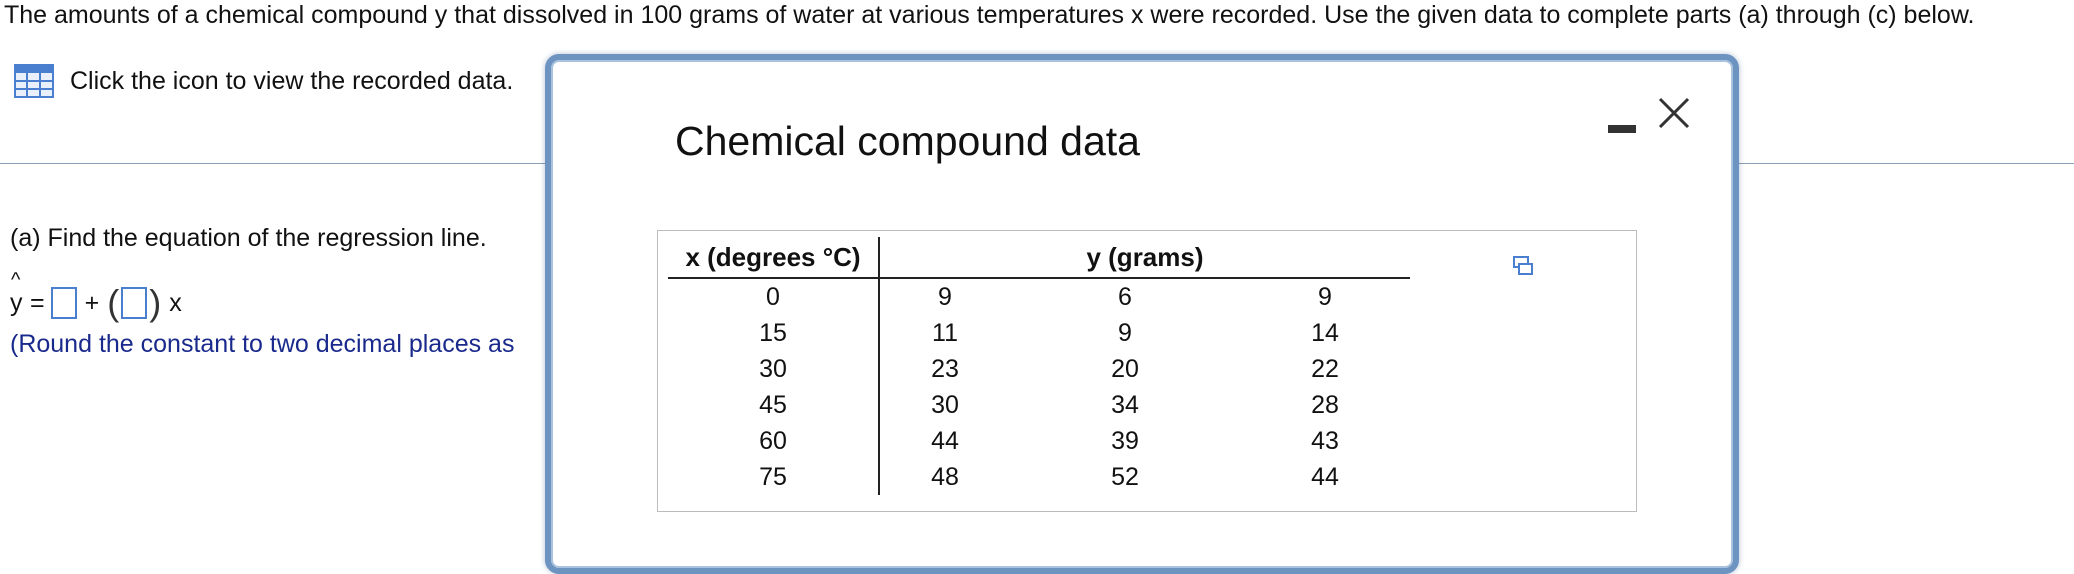 This screenshot has height=574, width=2074. Describe the element at coordinates (134, 303) in the screenshot. I see `slope-answer-box` at that location.